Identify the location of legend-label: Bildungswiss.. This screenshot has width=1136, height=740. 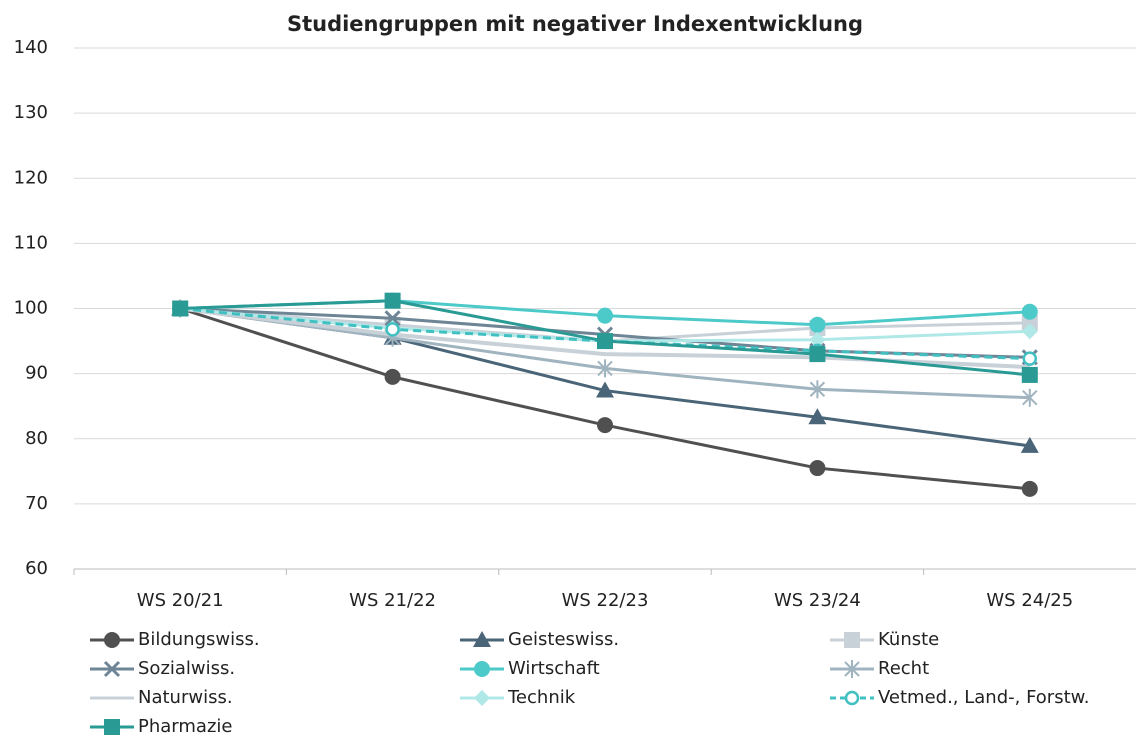
(199, 639).